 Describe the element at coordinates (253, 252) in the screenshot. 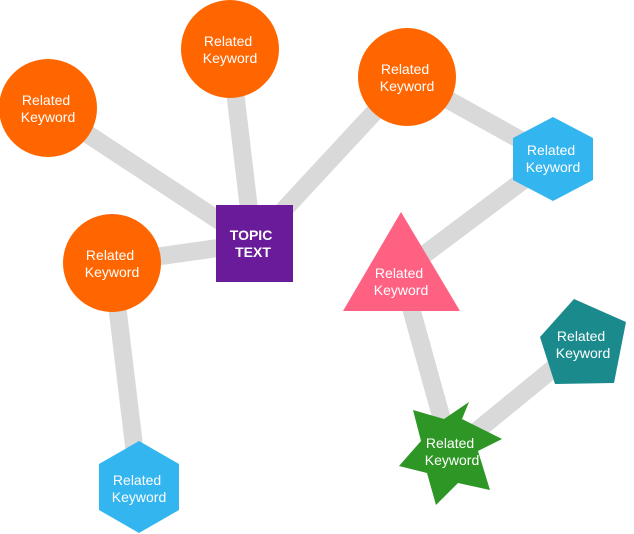

I see `topic-label-line2: TEXT` at that location.